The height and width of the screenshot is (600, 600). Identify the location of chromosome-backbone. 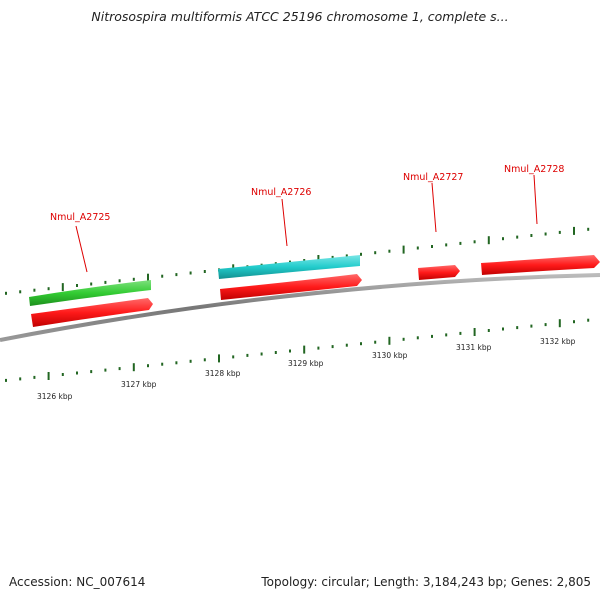
(300, 307).